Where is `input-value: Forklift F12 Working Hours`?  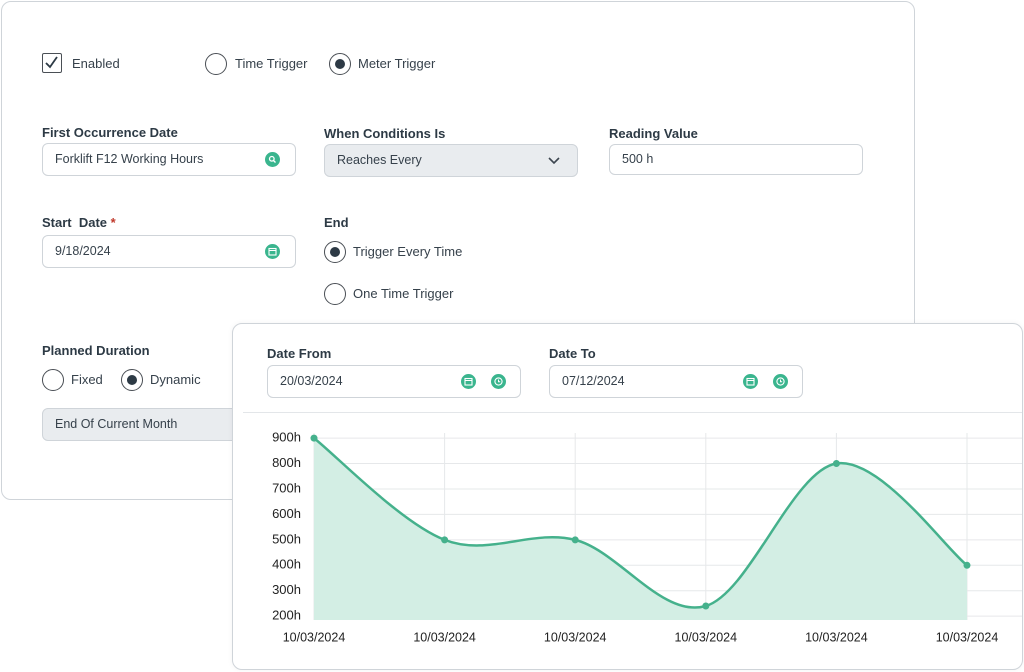 input-value: Forklift F12 Working Hours is located at coordinates (129, 159).